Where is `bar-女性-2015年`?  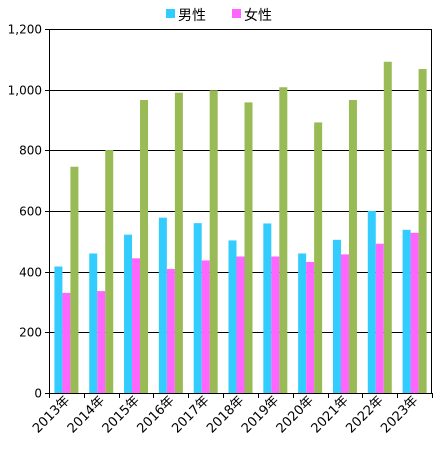
bar-女性-2015年 is located at coordinates (136, 325).